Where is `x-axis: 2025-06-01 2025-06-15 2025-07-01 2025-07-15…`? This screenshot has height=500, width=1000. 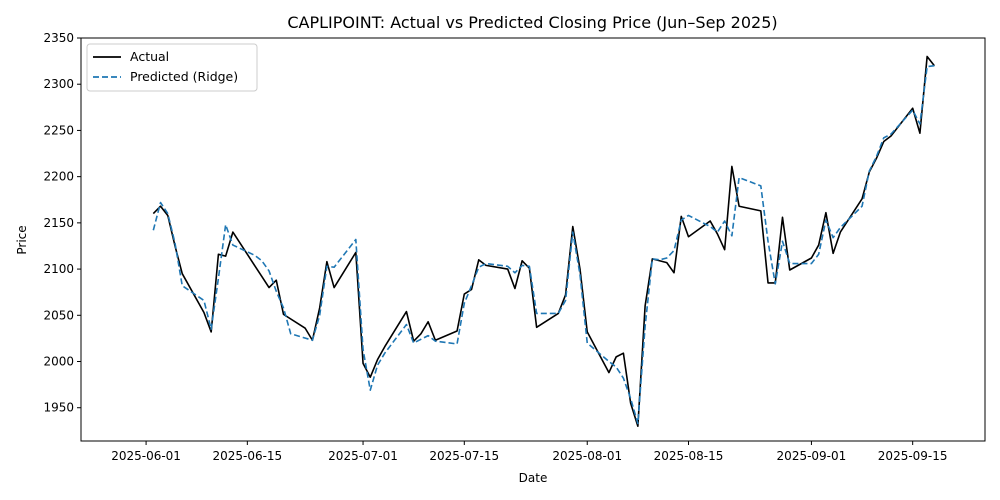
x-axis: 2025-06-01 2025-06-15 2025-07-01 2025-07-15… is located at coordinates (529, 452).